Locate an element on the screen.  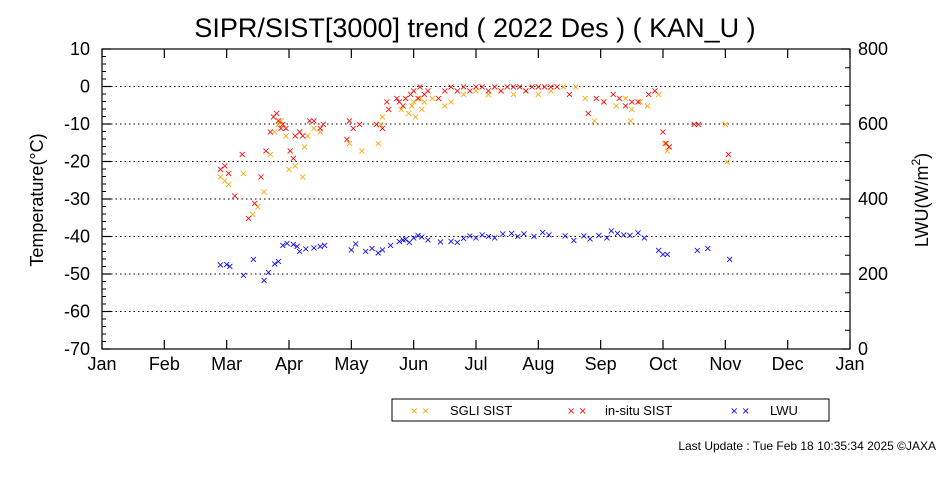
right-tick-label: 400 is located at coordinates (873, 199).